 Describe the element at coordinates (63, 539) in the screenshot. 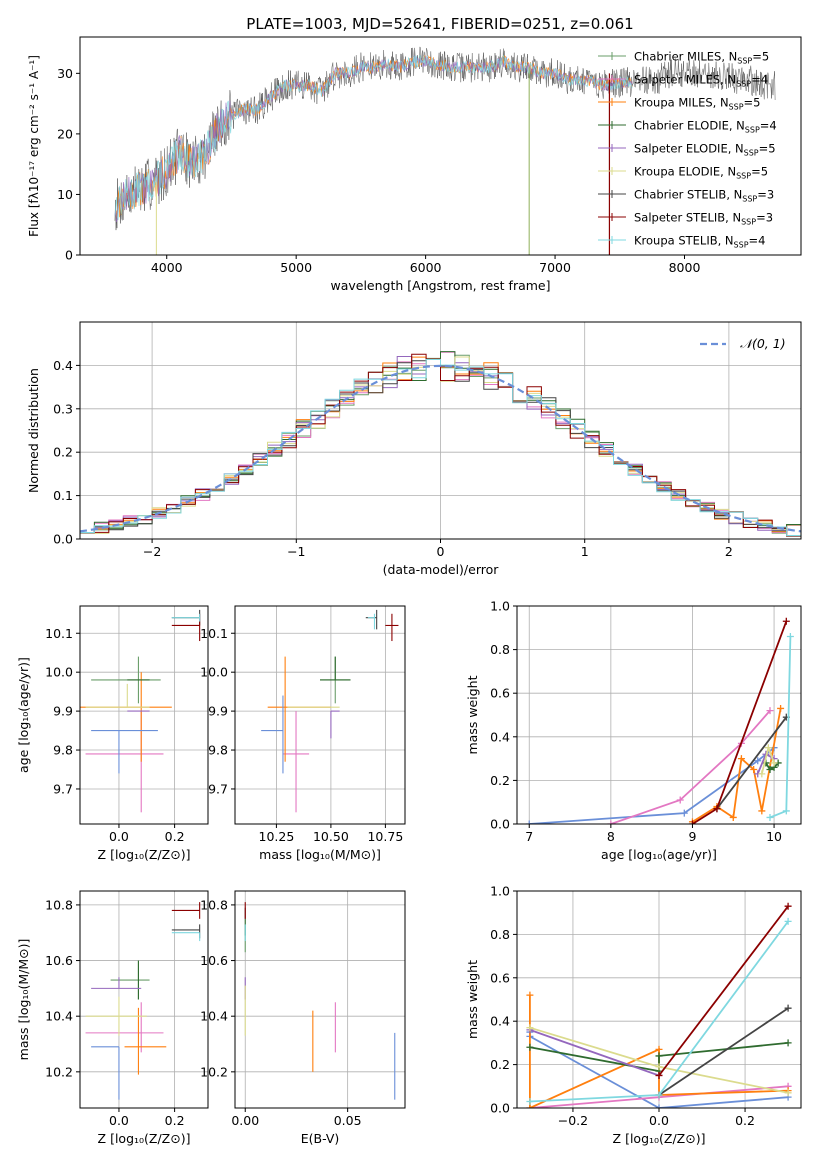

I see `y-tick-label-0: 0.0` at that location.